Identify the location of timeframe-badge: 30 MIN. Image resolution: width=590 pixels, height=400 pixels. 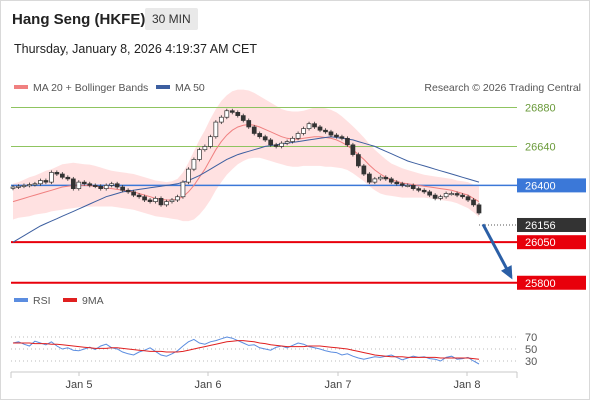
(171, 19).